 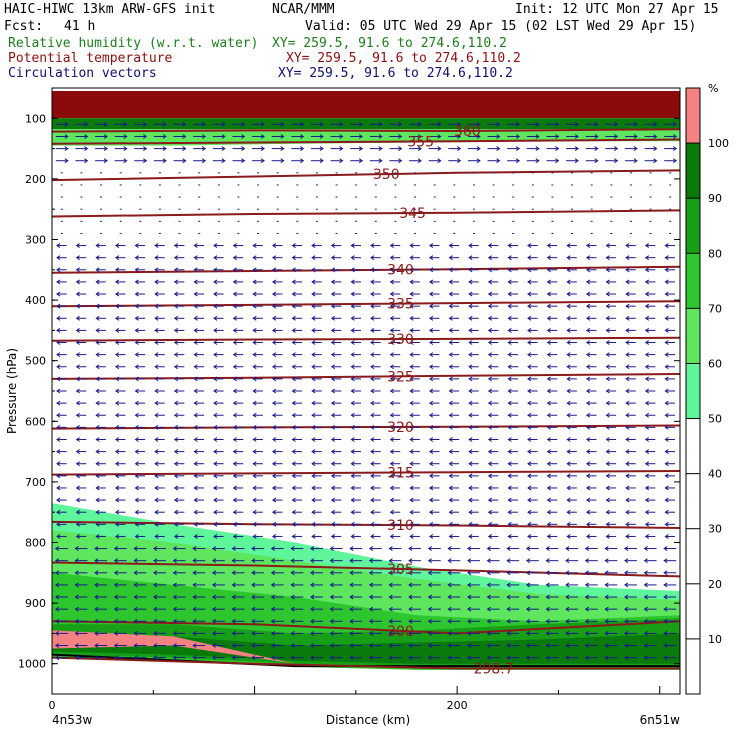 What do you see at coordinates (395, 73) in the screenshot?
I see `field-xy-vectors: XY= 259.5, 91.6 to 274.6,110.2` at bounding box center [395, 73].